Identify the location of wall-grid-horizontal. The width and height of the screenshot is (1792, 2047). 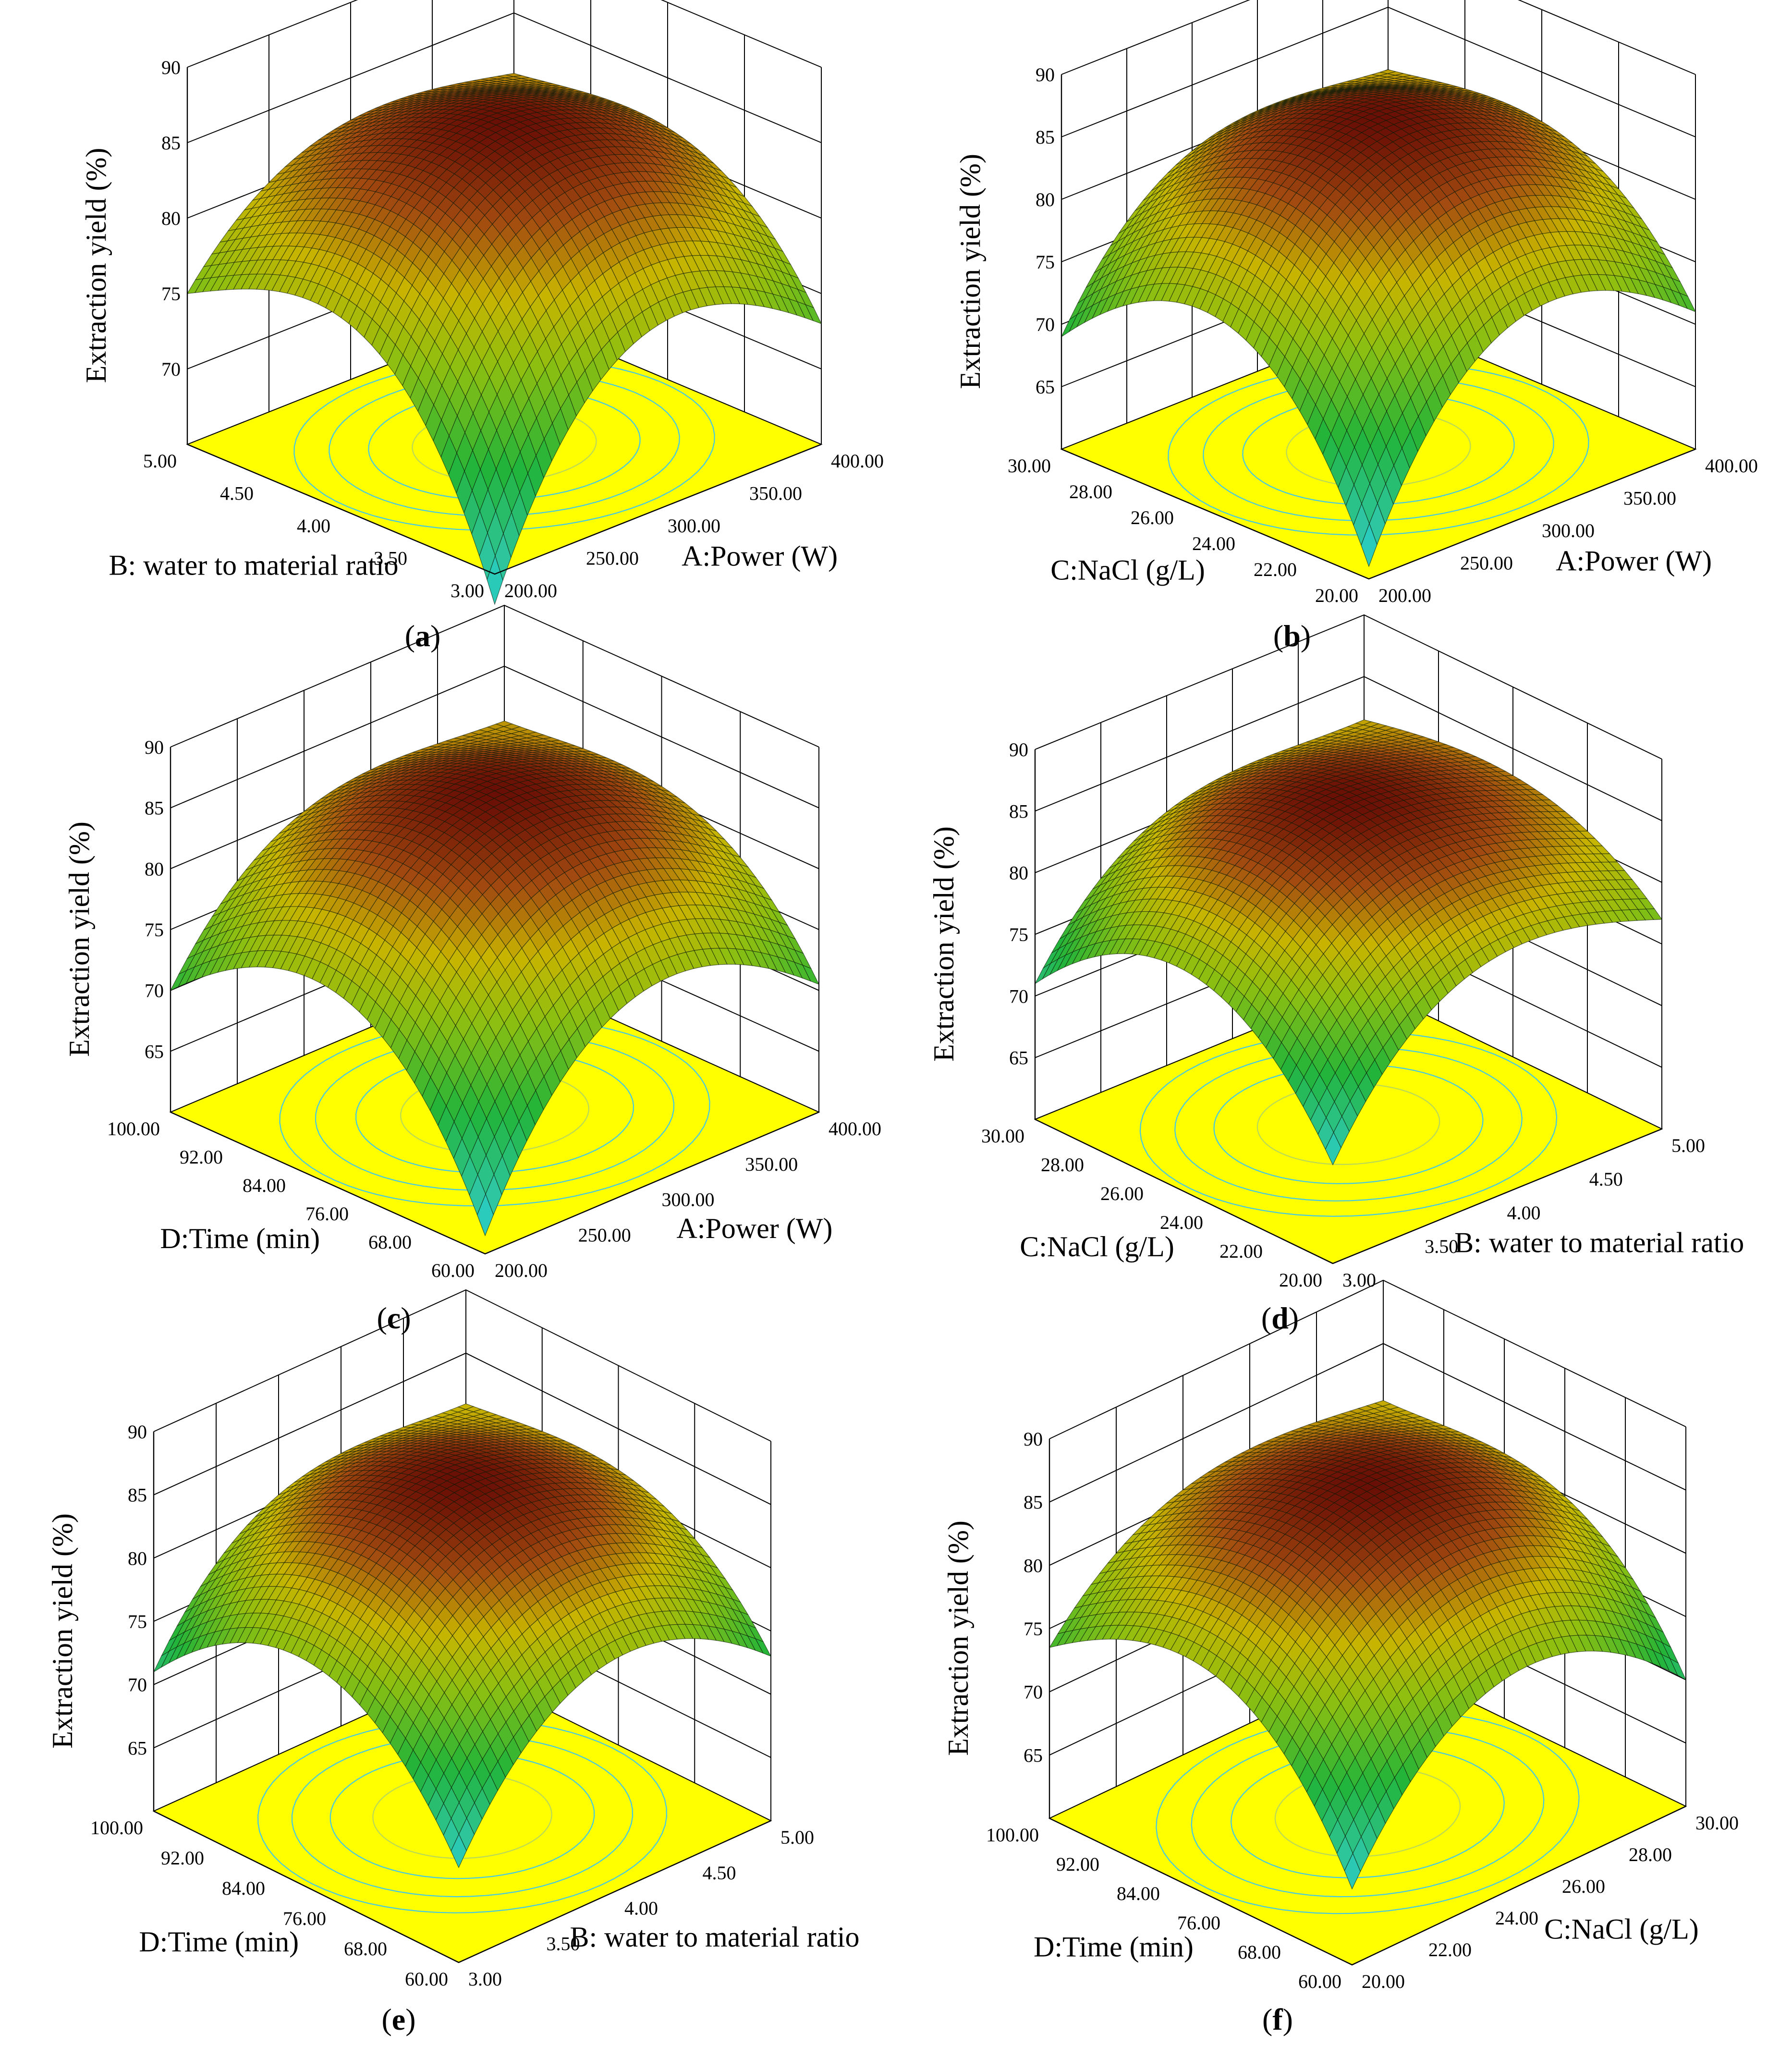
(504, 34).